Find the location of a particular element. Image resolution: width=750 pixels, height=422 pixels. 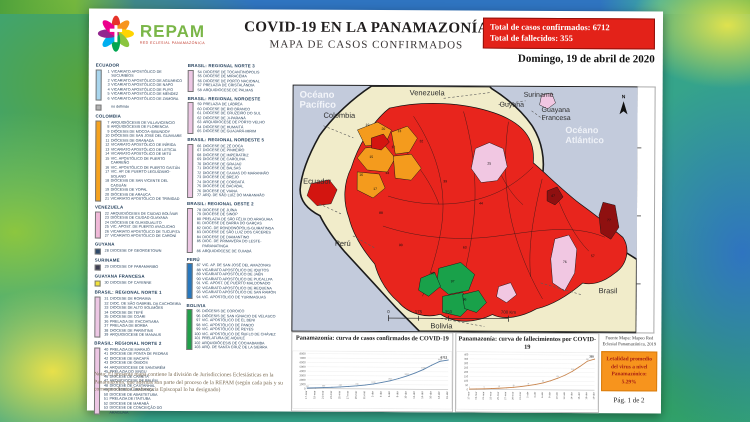

data-point-label: 1900 is located at coordinates (390, 380).